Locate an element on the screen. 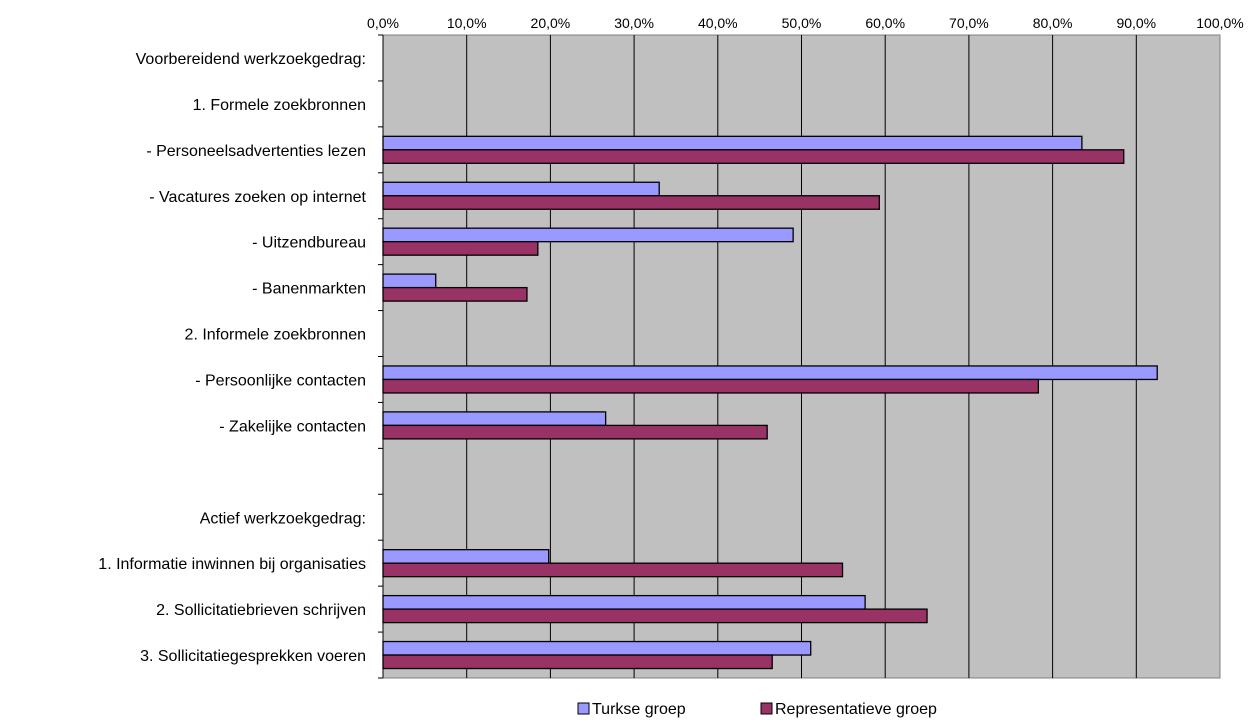 Image resolution: width=1250 pixels, height=722 pixels. x-tick-label: 100,0% is located at coordinates (1219, 23).